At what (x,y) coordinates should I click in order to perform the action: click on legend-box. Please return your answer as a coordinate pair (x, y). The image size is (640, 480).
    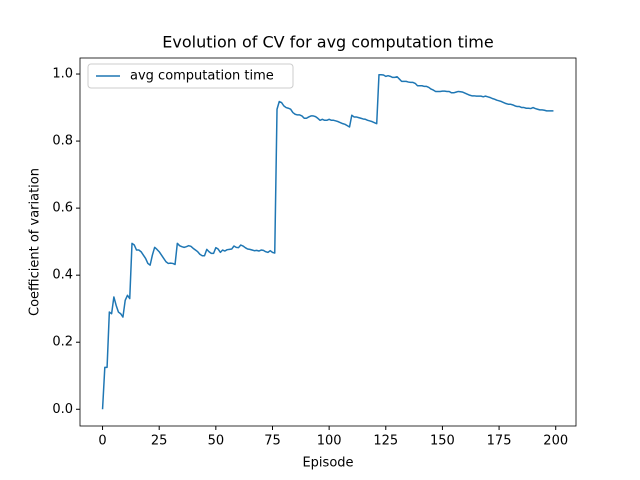
    Looking at the image, I should click on (190, 76).